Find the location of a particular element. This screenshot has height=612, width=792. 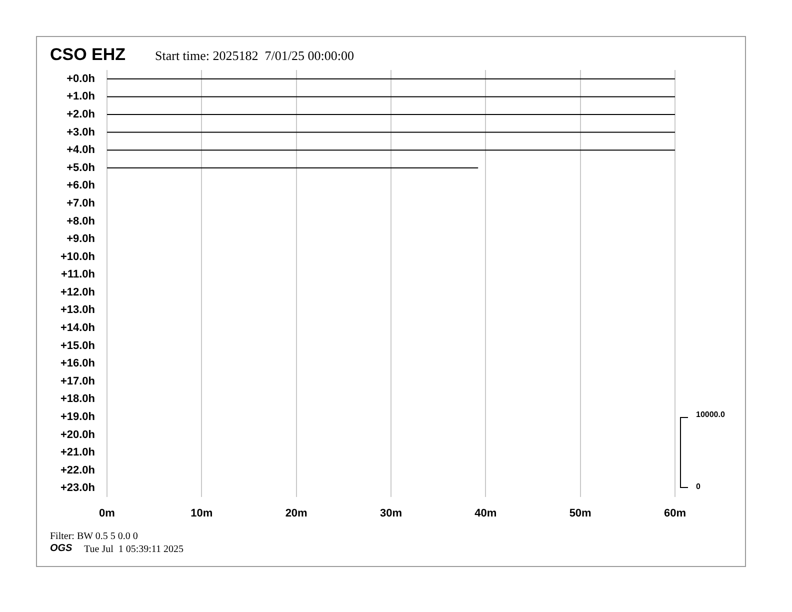

y-tick-label: +20.0h is located at coordinates (78, 434).